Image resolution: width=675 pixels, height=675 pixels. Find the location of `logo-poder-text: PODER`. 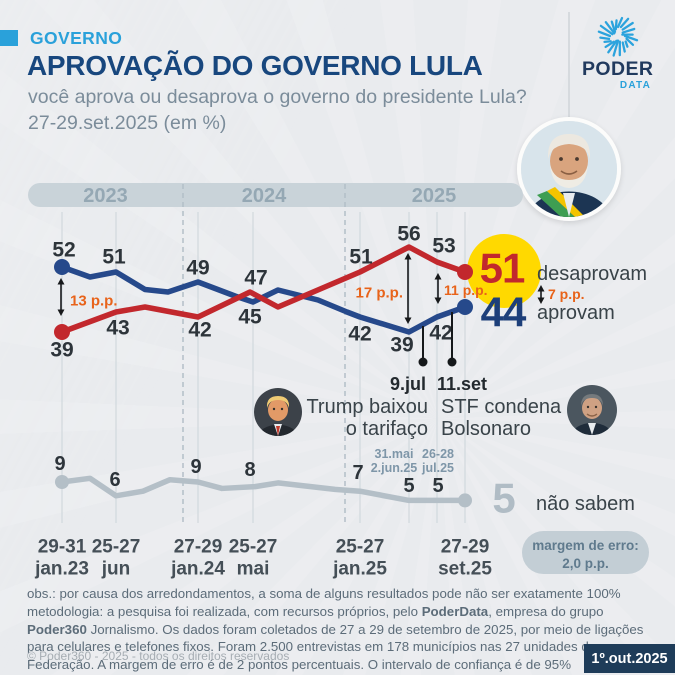

logo-poder-text: PODER is located at coordinates (618, 69).